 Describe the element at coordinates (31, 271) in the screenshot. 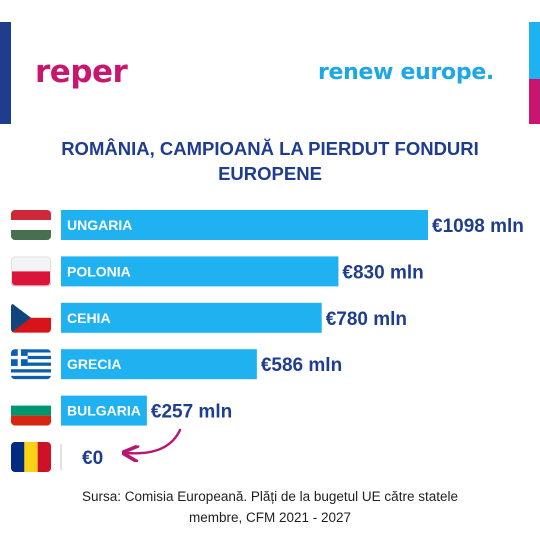

I see `poland-flag-icon` at that location.